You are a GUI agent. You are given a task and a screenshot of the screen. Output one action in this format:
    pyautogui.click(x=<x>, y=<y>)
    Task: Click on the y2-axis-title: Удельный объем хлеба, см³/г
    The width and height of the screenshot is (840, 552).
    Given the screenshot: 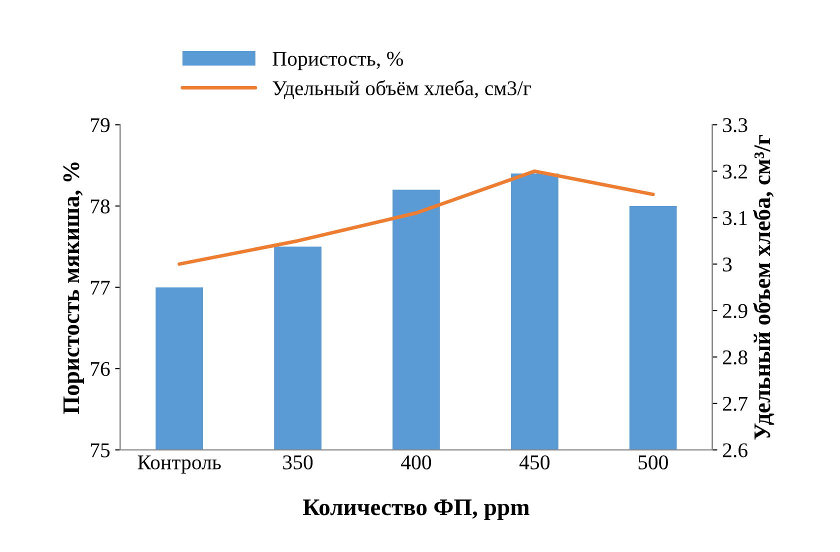 What is the action you would take?
    pyautogui.click(x=763, y=287)
    